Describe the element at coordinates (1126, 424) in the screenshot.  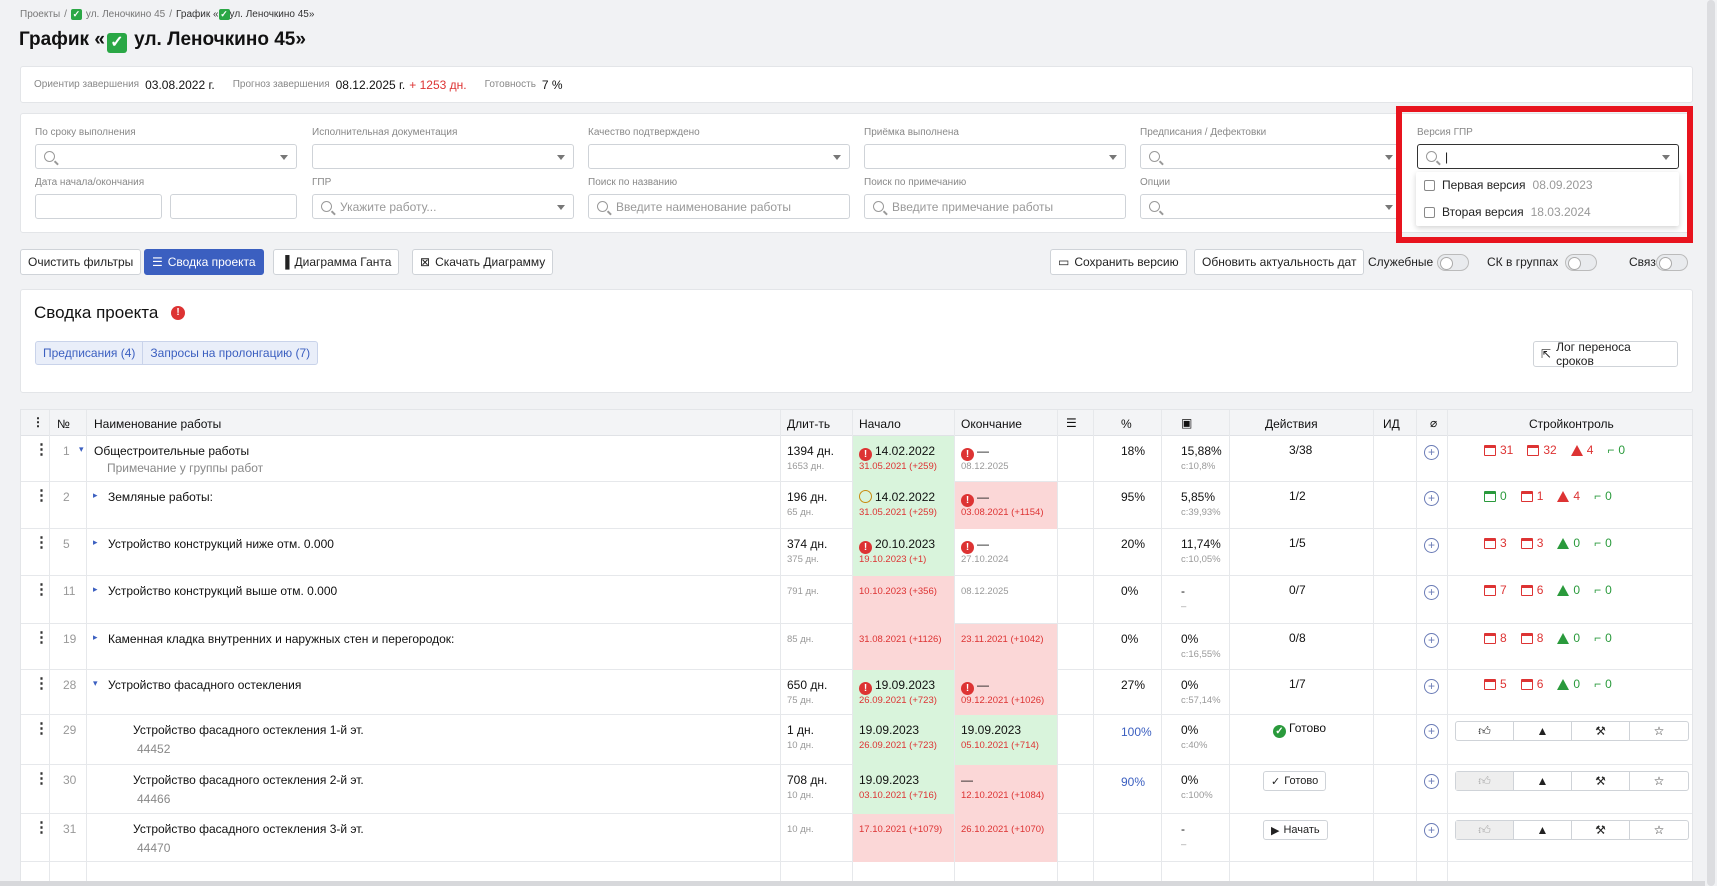
I see `col-percent: %` at that location.